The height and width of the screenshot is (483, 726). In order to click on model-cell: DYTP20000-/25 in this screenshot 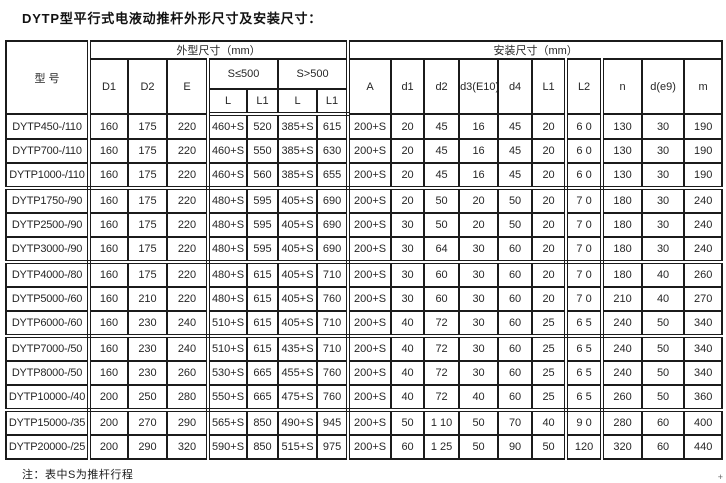, I will do `click(48, 447)`.